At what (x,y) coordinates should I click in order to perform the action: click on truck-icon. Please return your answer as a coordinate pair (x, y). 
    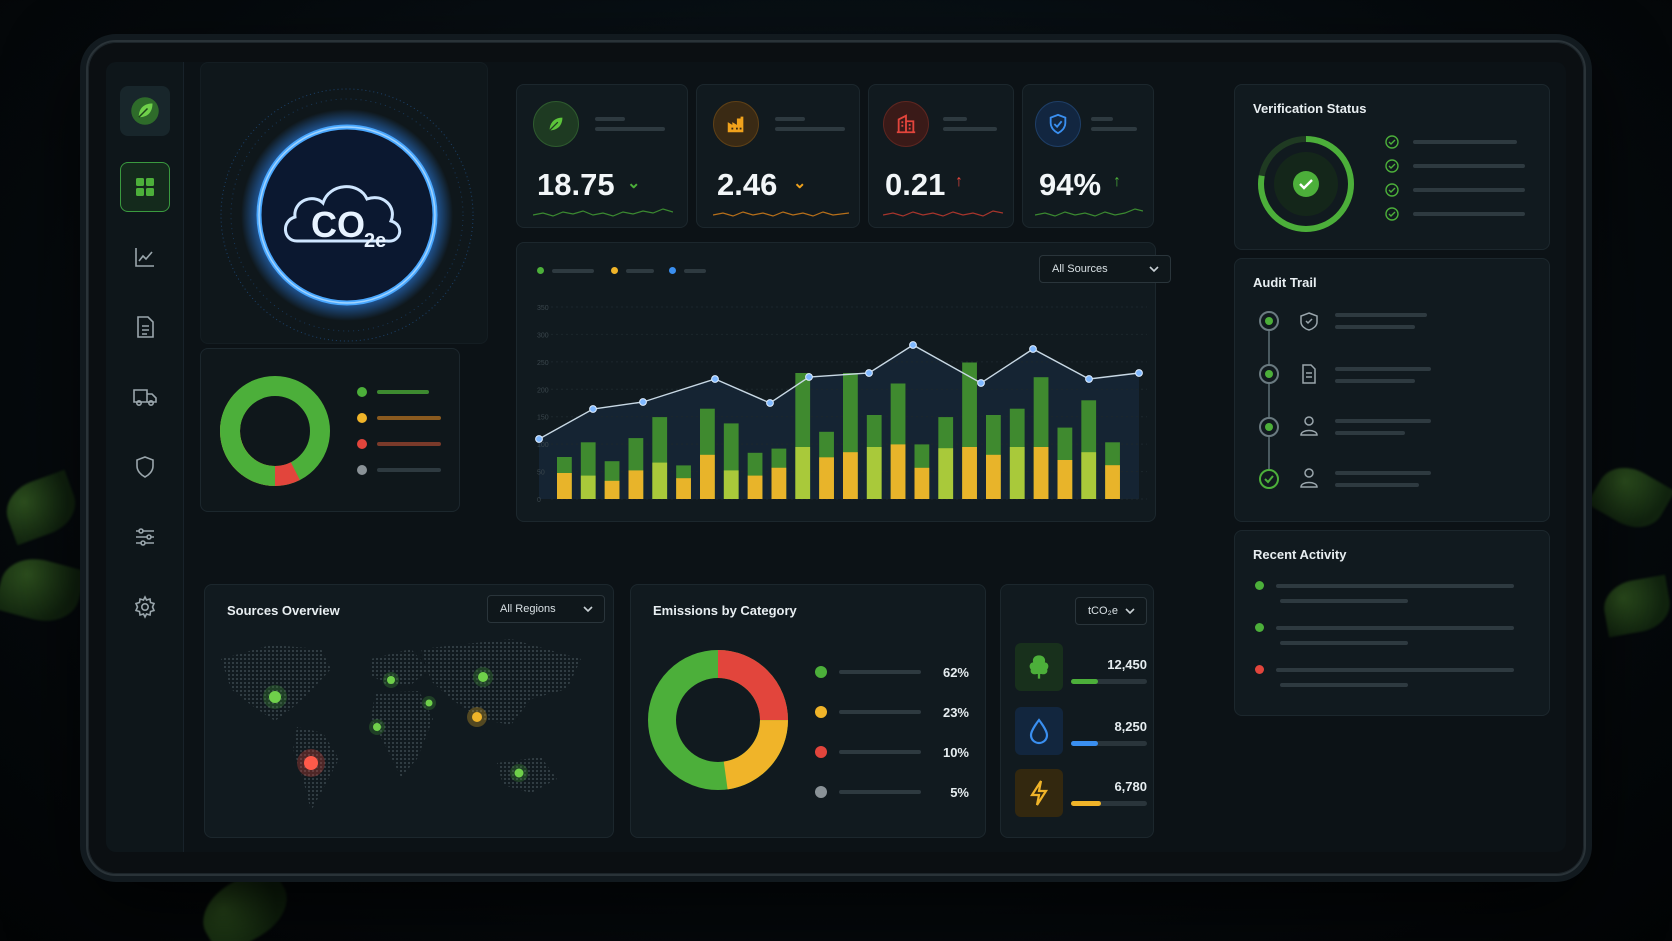
    Looking at the image, I should click on (145, 398).